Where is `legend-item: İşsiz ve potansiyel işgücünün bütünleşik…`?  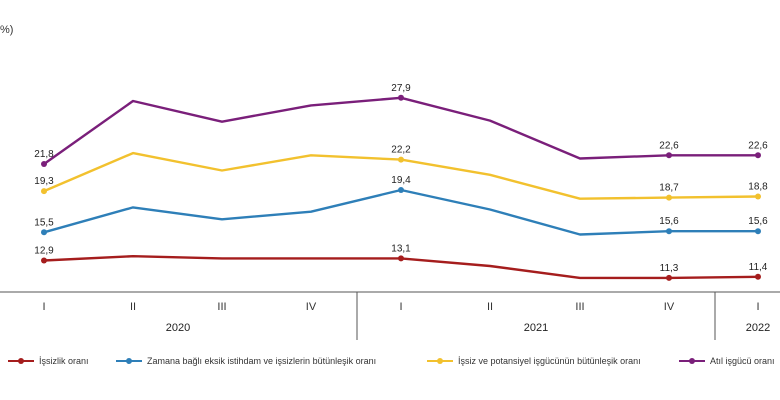 legend-item: İşsiz ve potansiyel işgücünün bütünleşik… is located at coordinates (534, 361).